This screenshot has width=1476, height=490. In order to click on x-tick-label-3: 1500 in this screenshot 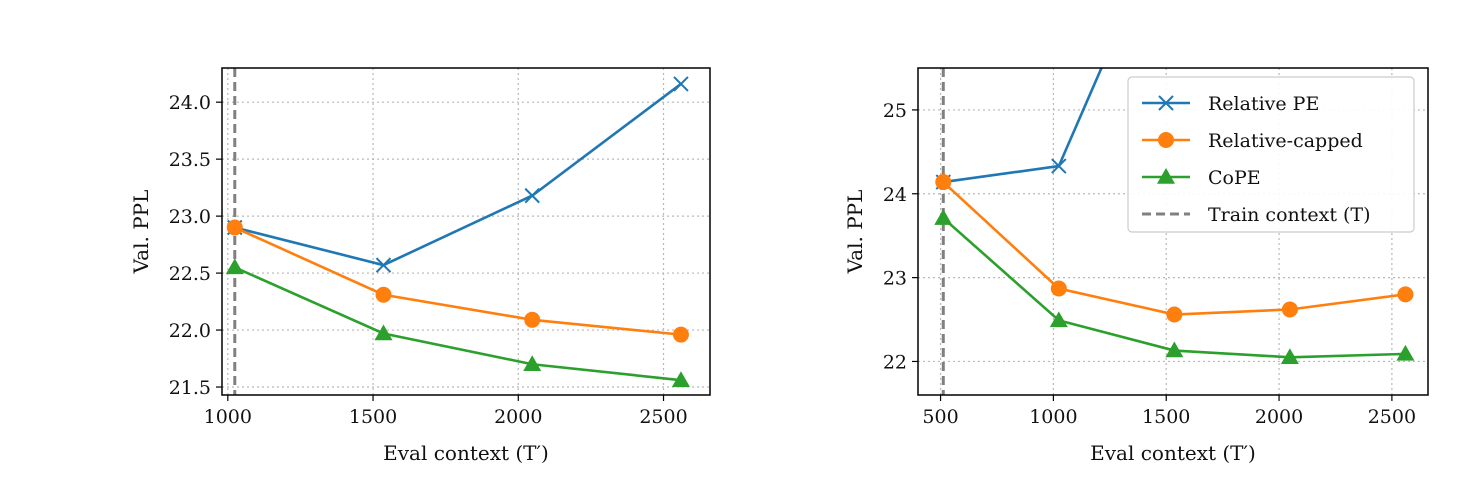, I will do `click(1166, 417)`.